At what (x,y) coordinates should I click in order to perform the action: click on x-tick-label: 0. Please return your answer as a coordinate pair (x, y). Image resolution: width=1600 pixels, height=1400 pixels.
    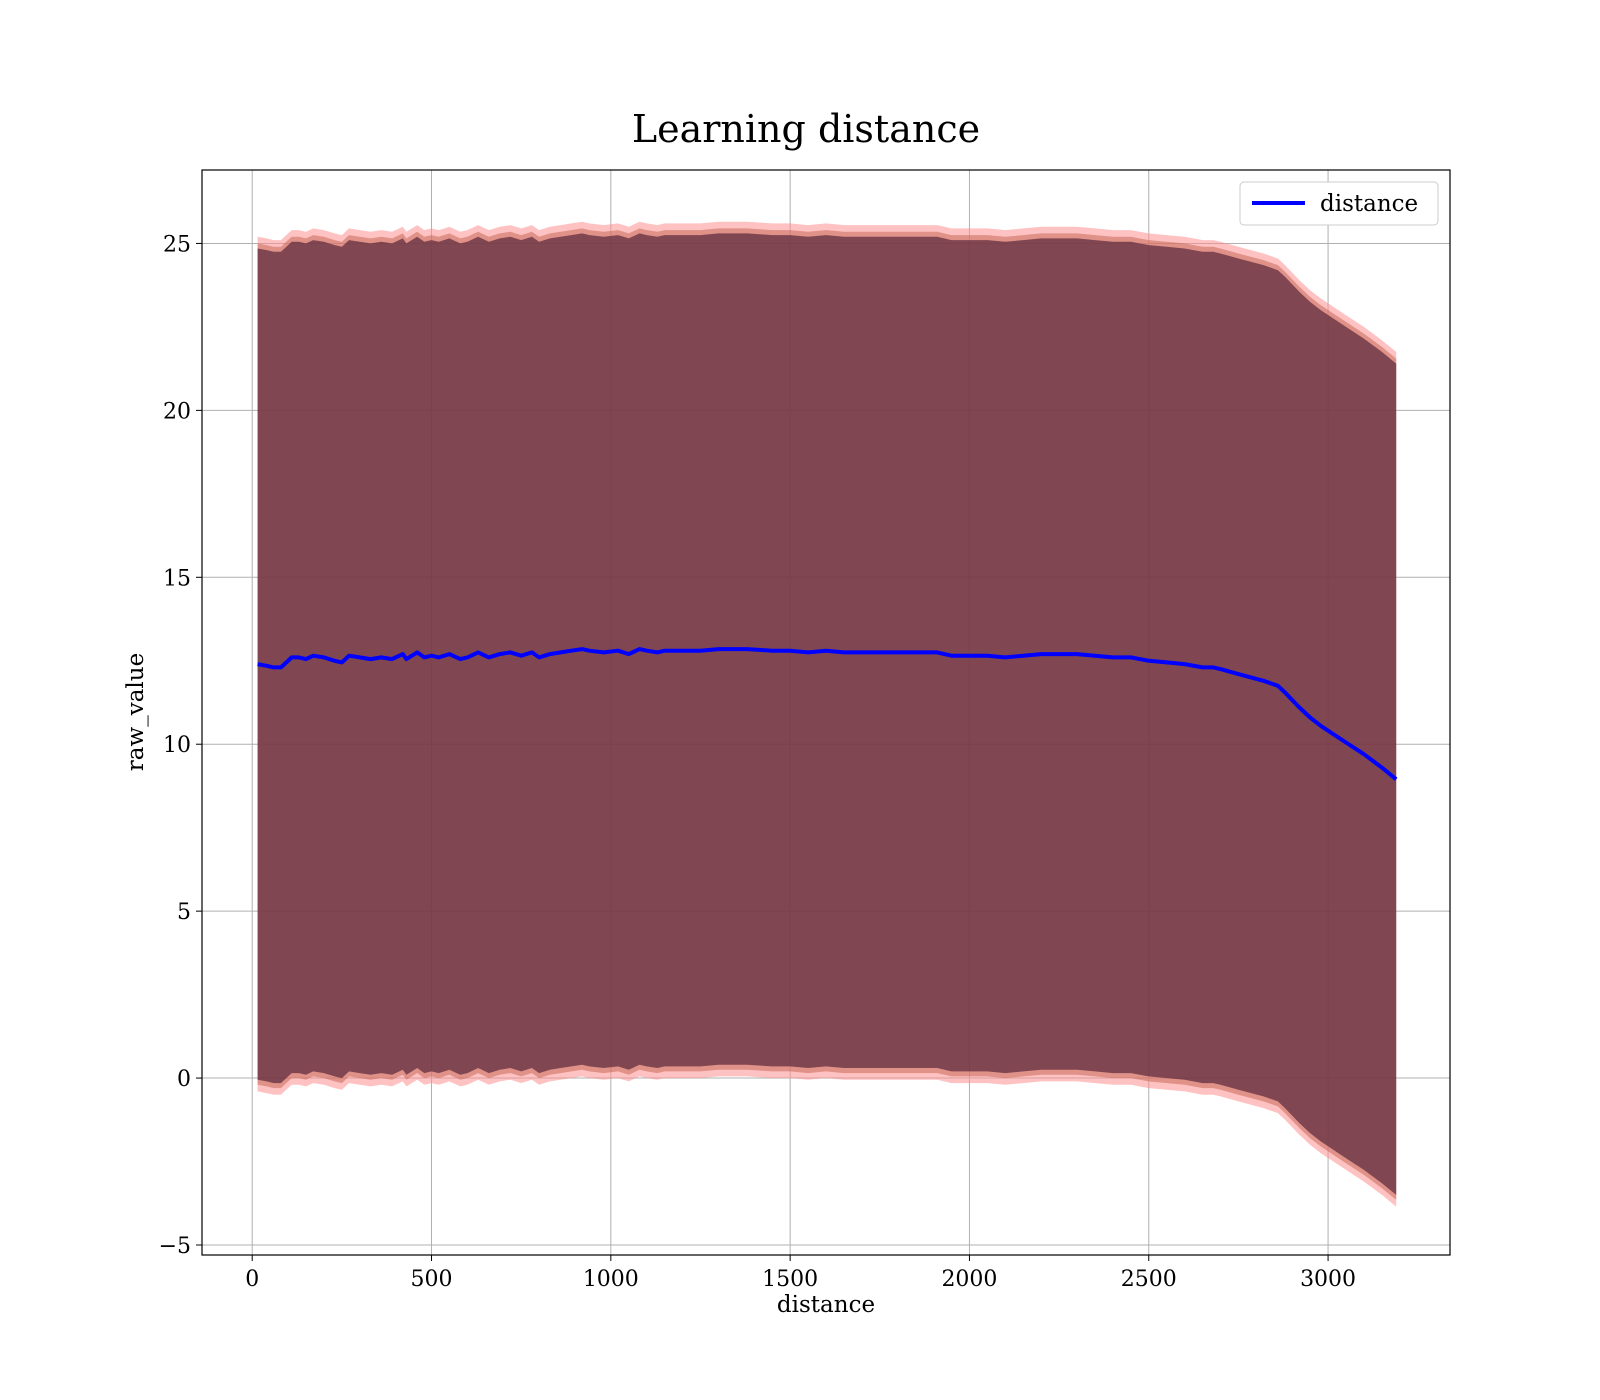
    Looking at the image, I should click on (252, 1279).